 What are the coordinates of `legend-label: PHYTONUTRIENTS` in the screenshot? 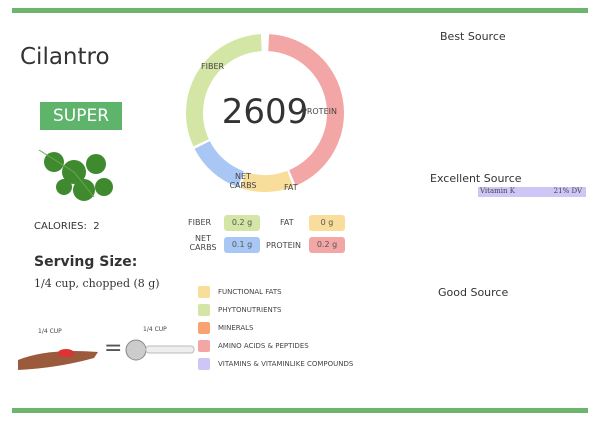 It's located at (250, 310).